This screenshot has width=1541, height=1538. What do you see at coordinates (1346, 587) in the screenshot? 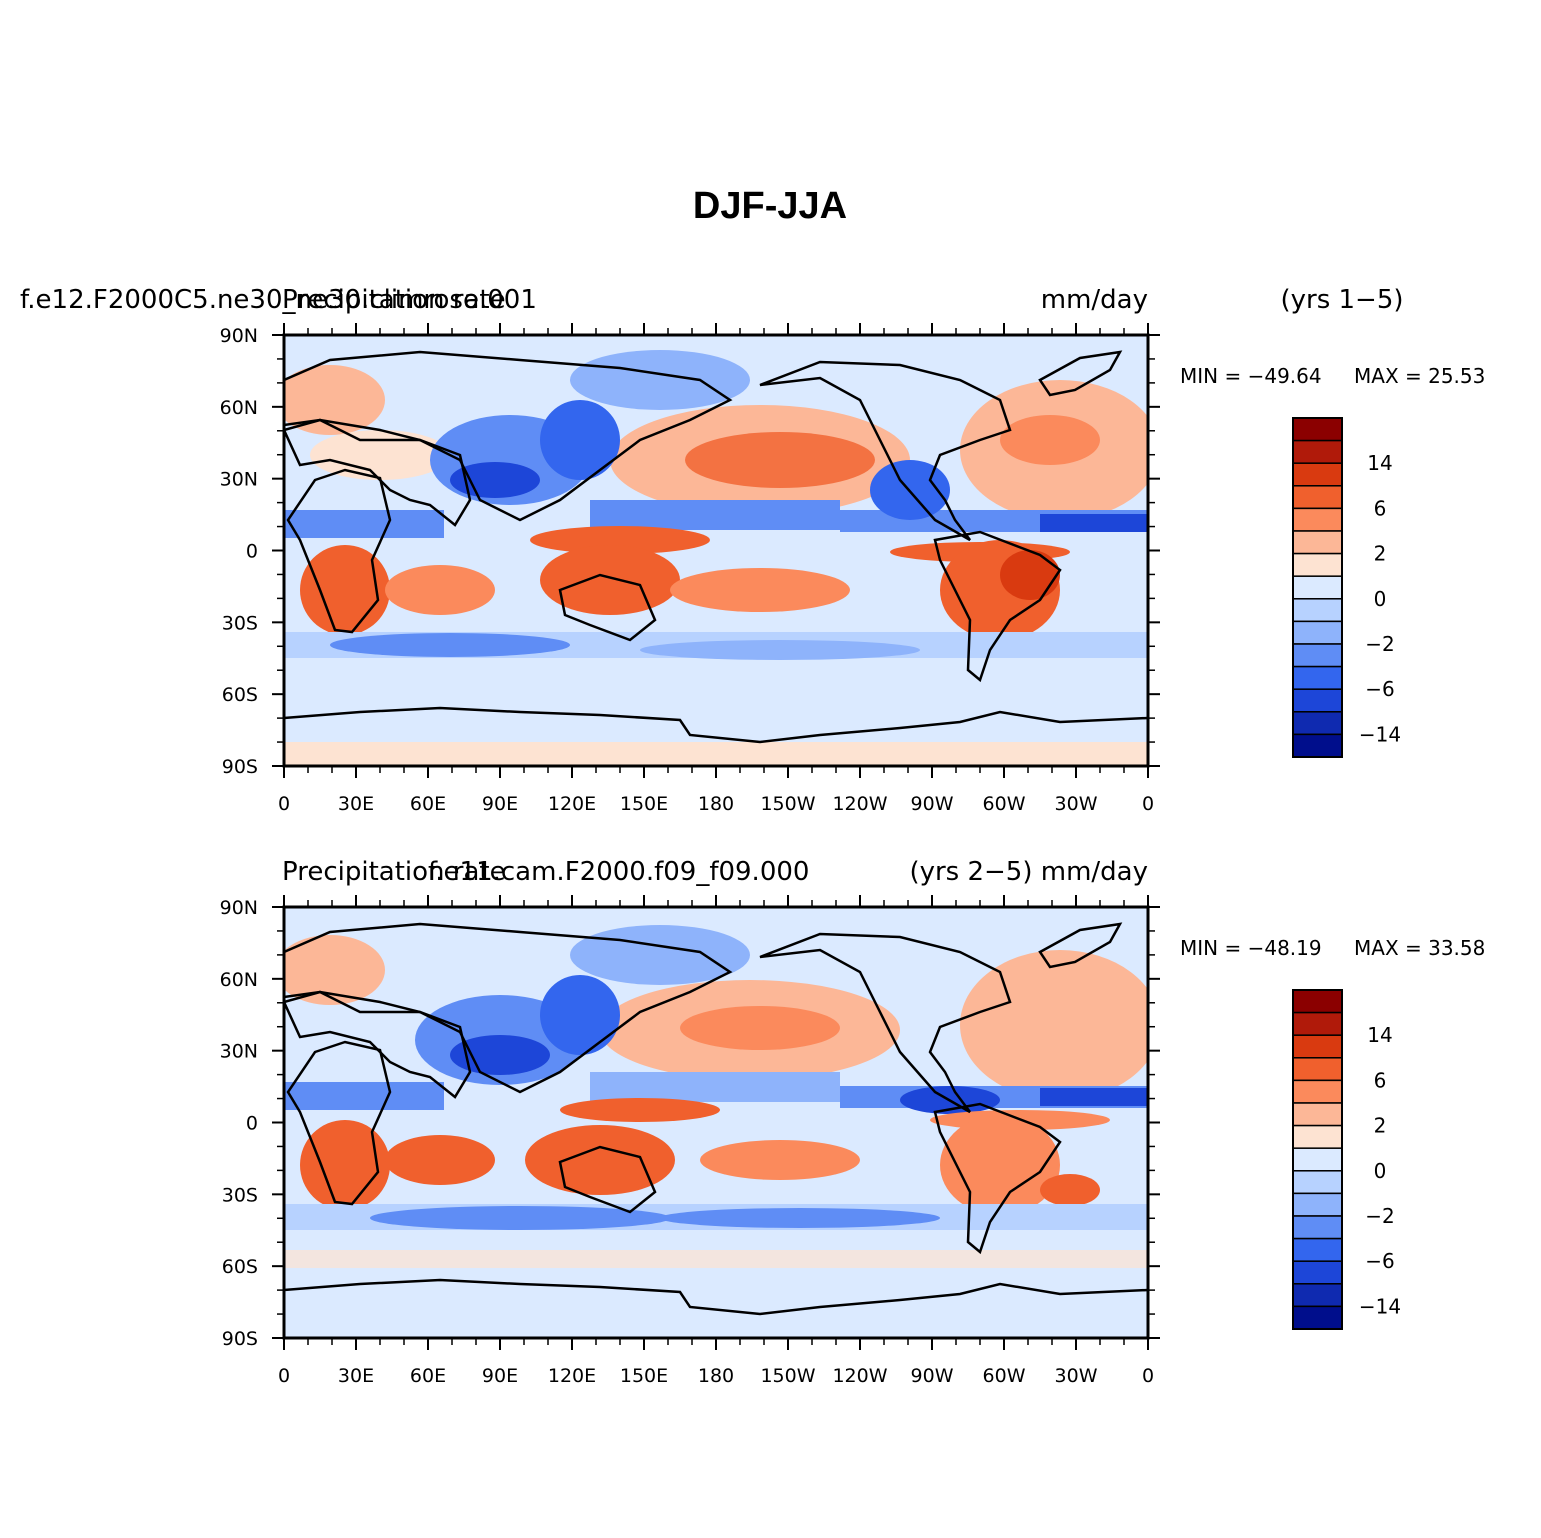
I see `panel-1-colorbar: 14 6 2 0 −2 −6 −14` at bounding box center [1346, 587].